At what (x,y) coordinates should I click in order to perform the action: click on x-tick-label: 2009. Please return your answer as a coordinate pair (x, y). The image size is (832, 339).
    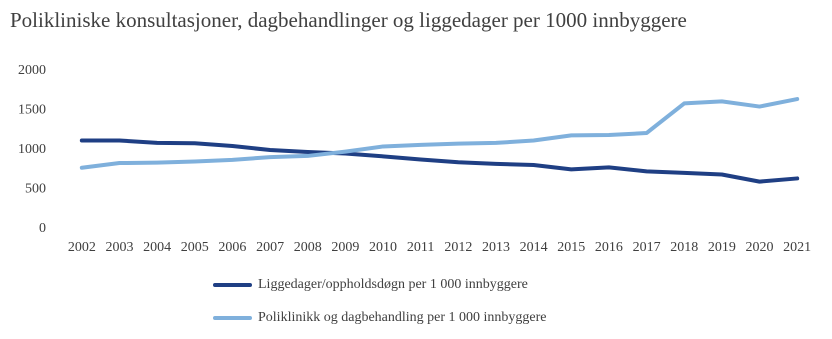
    Looking at the image, I should click on (345, 247).